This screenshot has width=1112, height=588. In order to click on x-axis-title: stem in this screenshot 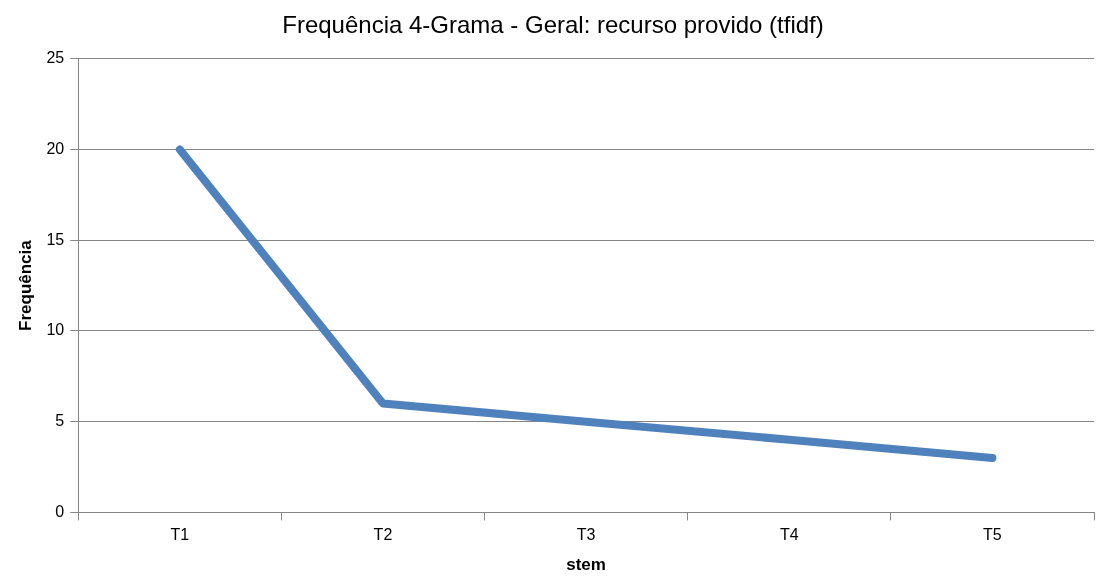, I will do `click(586, 565)`.